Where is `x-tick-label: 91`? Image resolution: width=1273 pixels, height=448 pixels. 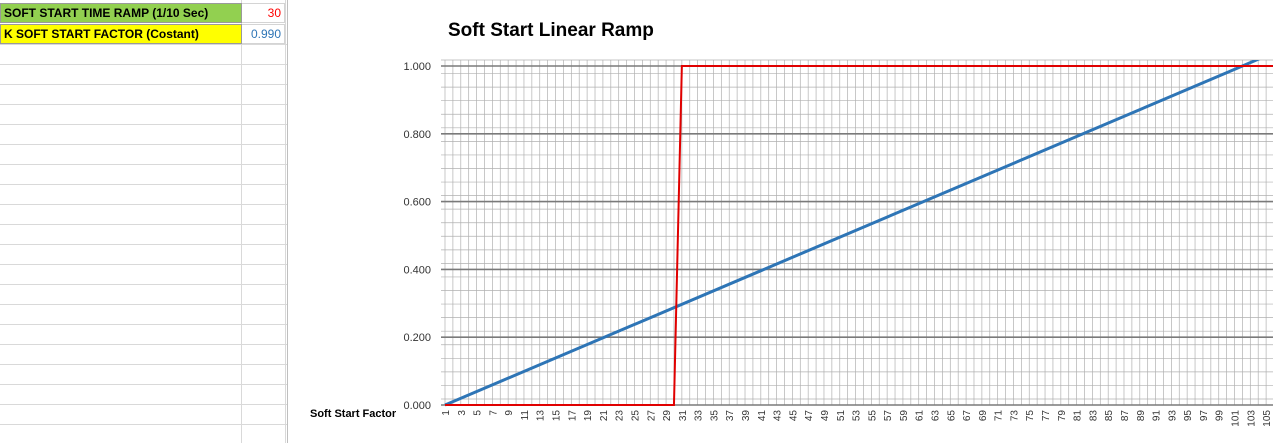 x-tick-label: 91 is located at coordinates (1157, 416).